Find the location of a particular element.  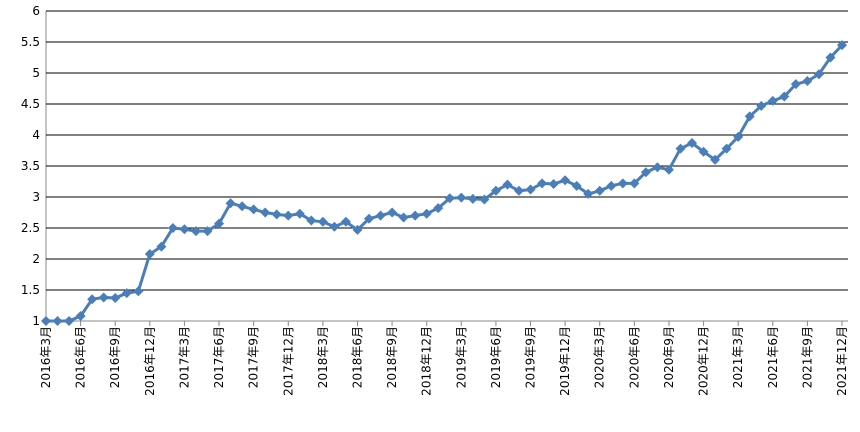

x-tick-label: 2020年3月 is located at coordinates (600, 357).